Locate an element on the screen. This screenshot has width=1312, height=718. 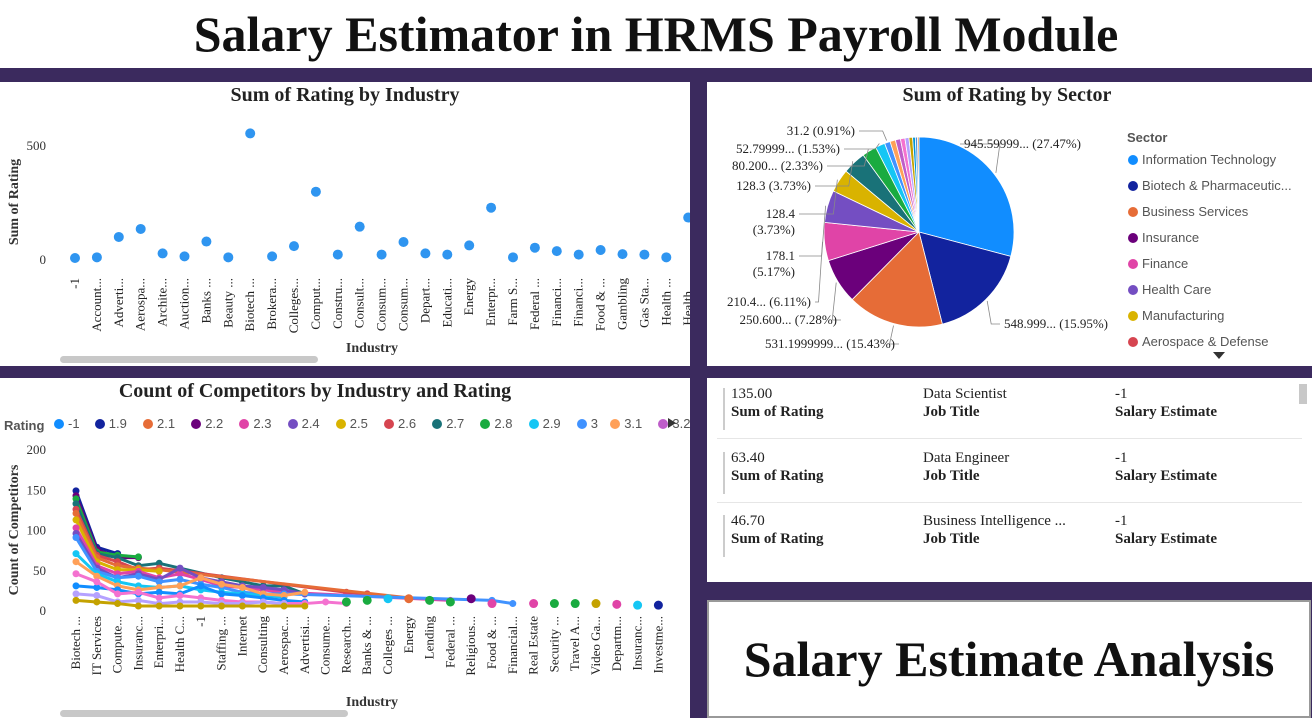
legend-item: Information Technology is located at coordinates (1202, 159).